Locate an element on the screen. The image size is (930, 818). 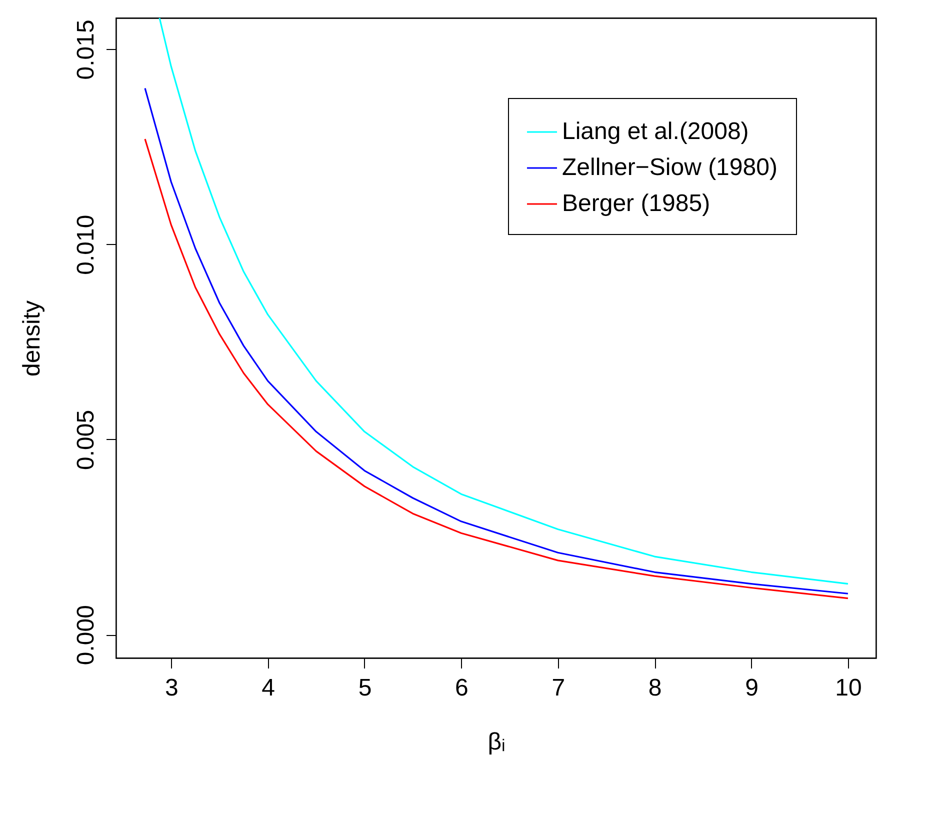
legend-label: Berger (1985) is located at coordinates (636, 203).